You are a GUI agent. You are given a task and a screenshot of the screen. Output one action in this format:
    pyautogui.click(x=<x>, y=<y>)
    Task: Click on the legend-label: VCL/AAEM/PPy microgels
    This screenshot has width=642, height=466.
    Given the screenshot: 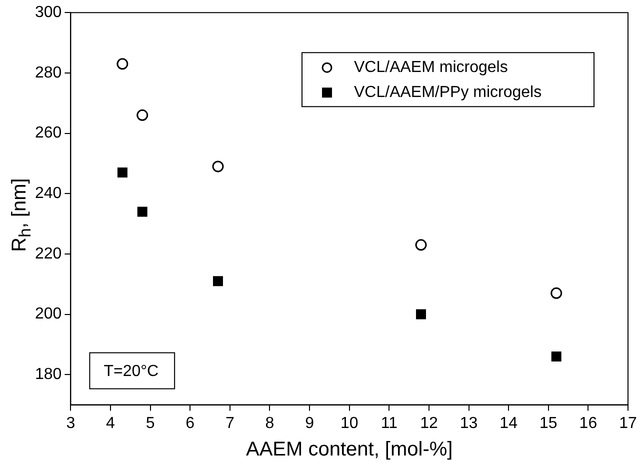 What is the action you would take?
    pyautogui.click(x=448, y=93)
    